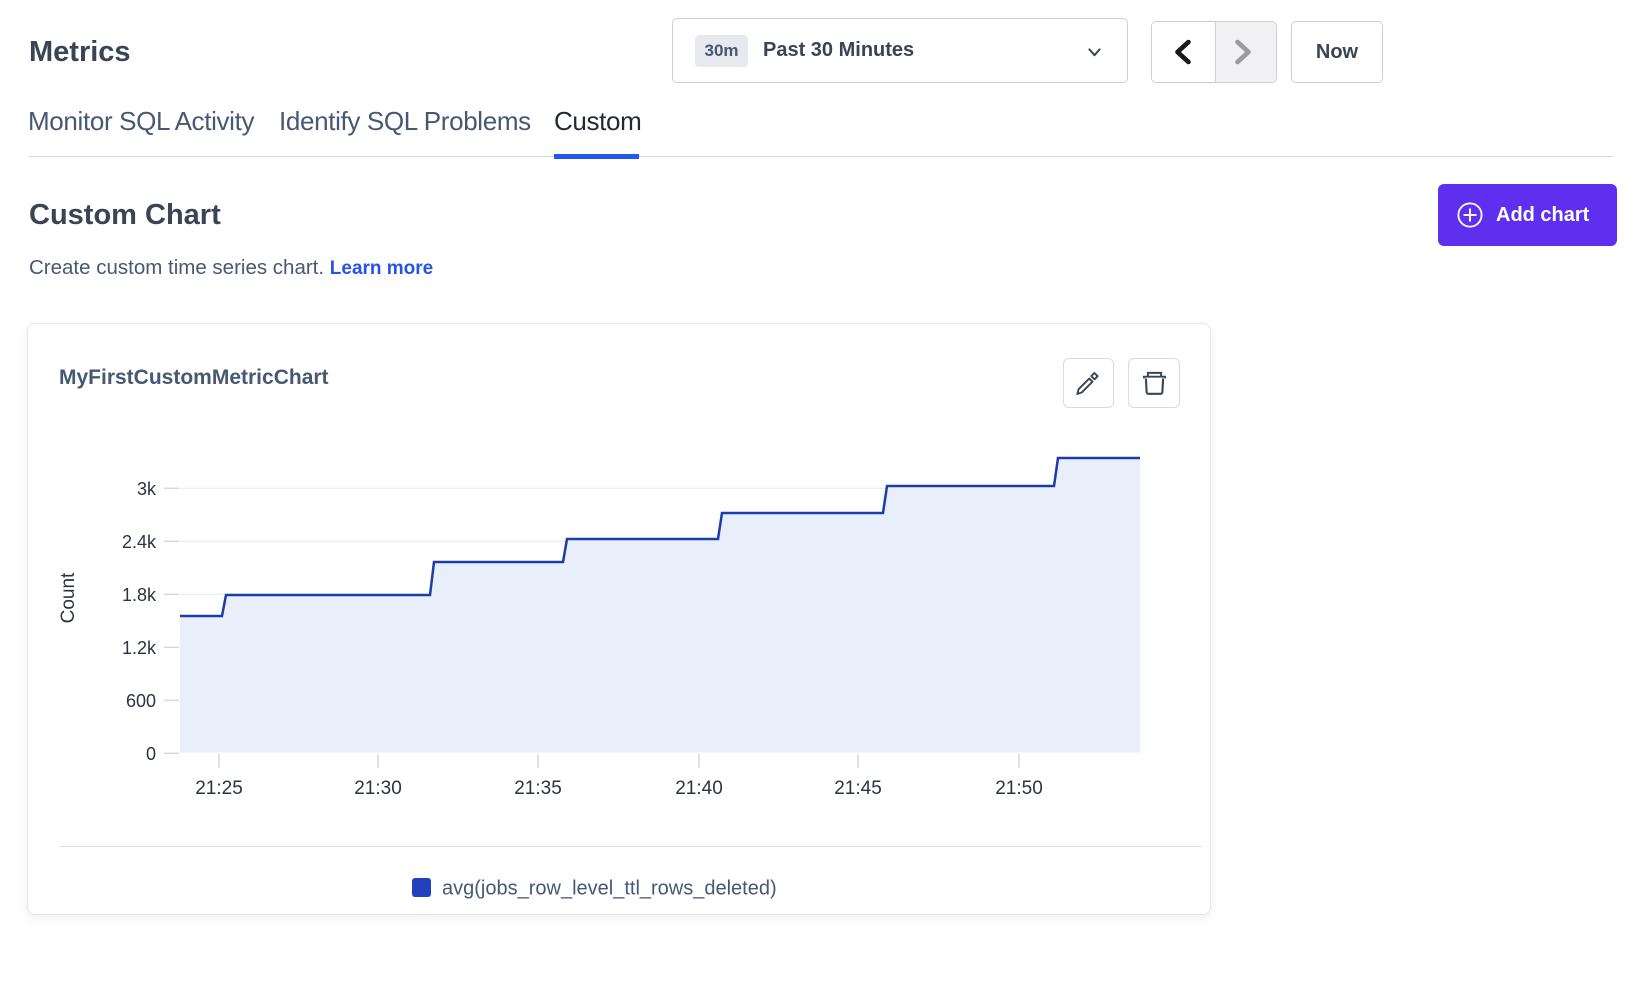  Describe the element at coordinates (1019, 788) in the screenshot. I see `svg-text: 21:50` at that location.